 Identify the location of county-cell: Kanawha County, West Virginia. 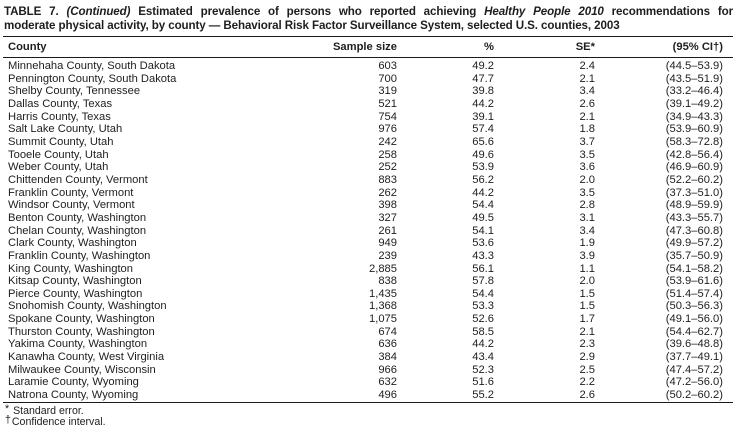
(86, 357).